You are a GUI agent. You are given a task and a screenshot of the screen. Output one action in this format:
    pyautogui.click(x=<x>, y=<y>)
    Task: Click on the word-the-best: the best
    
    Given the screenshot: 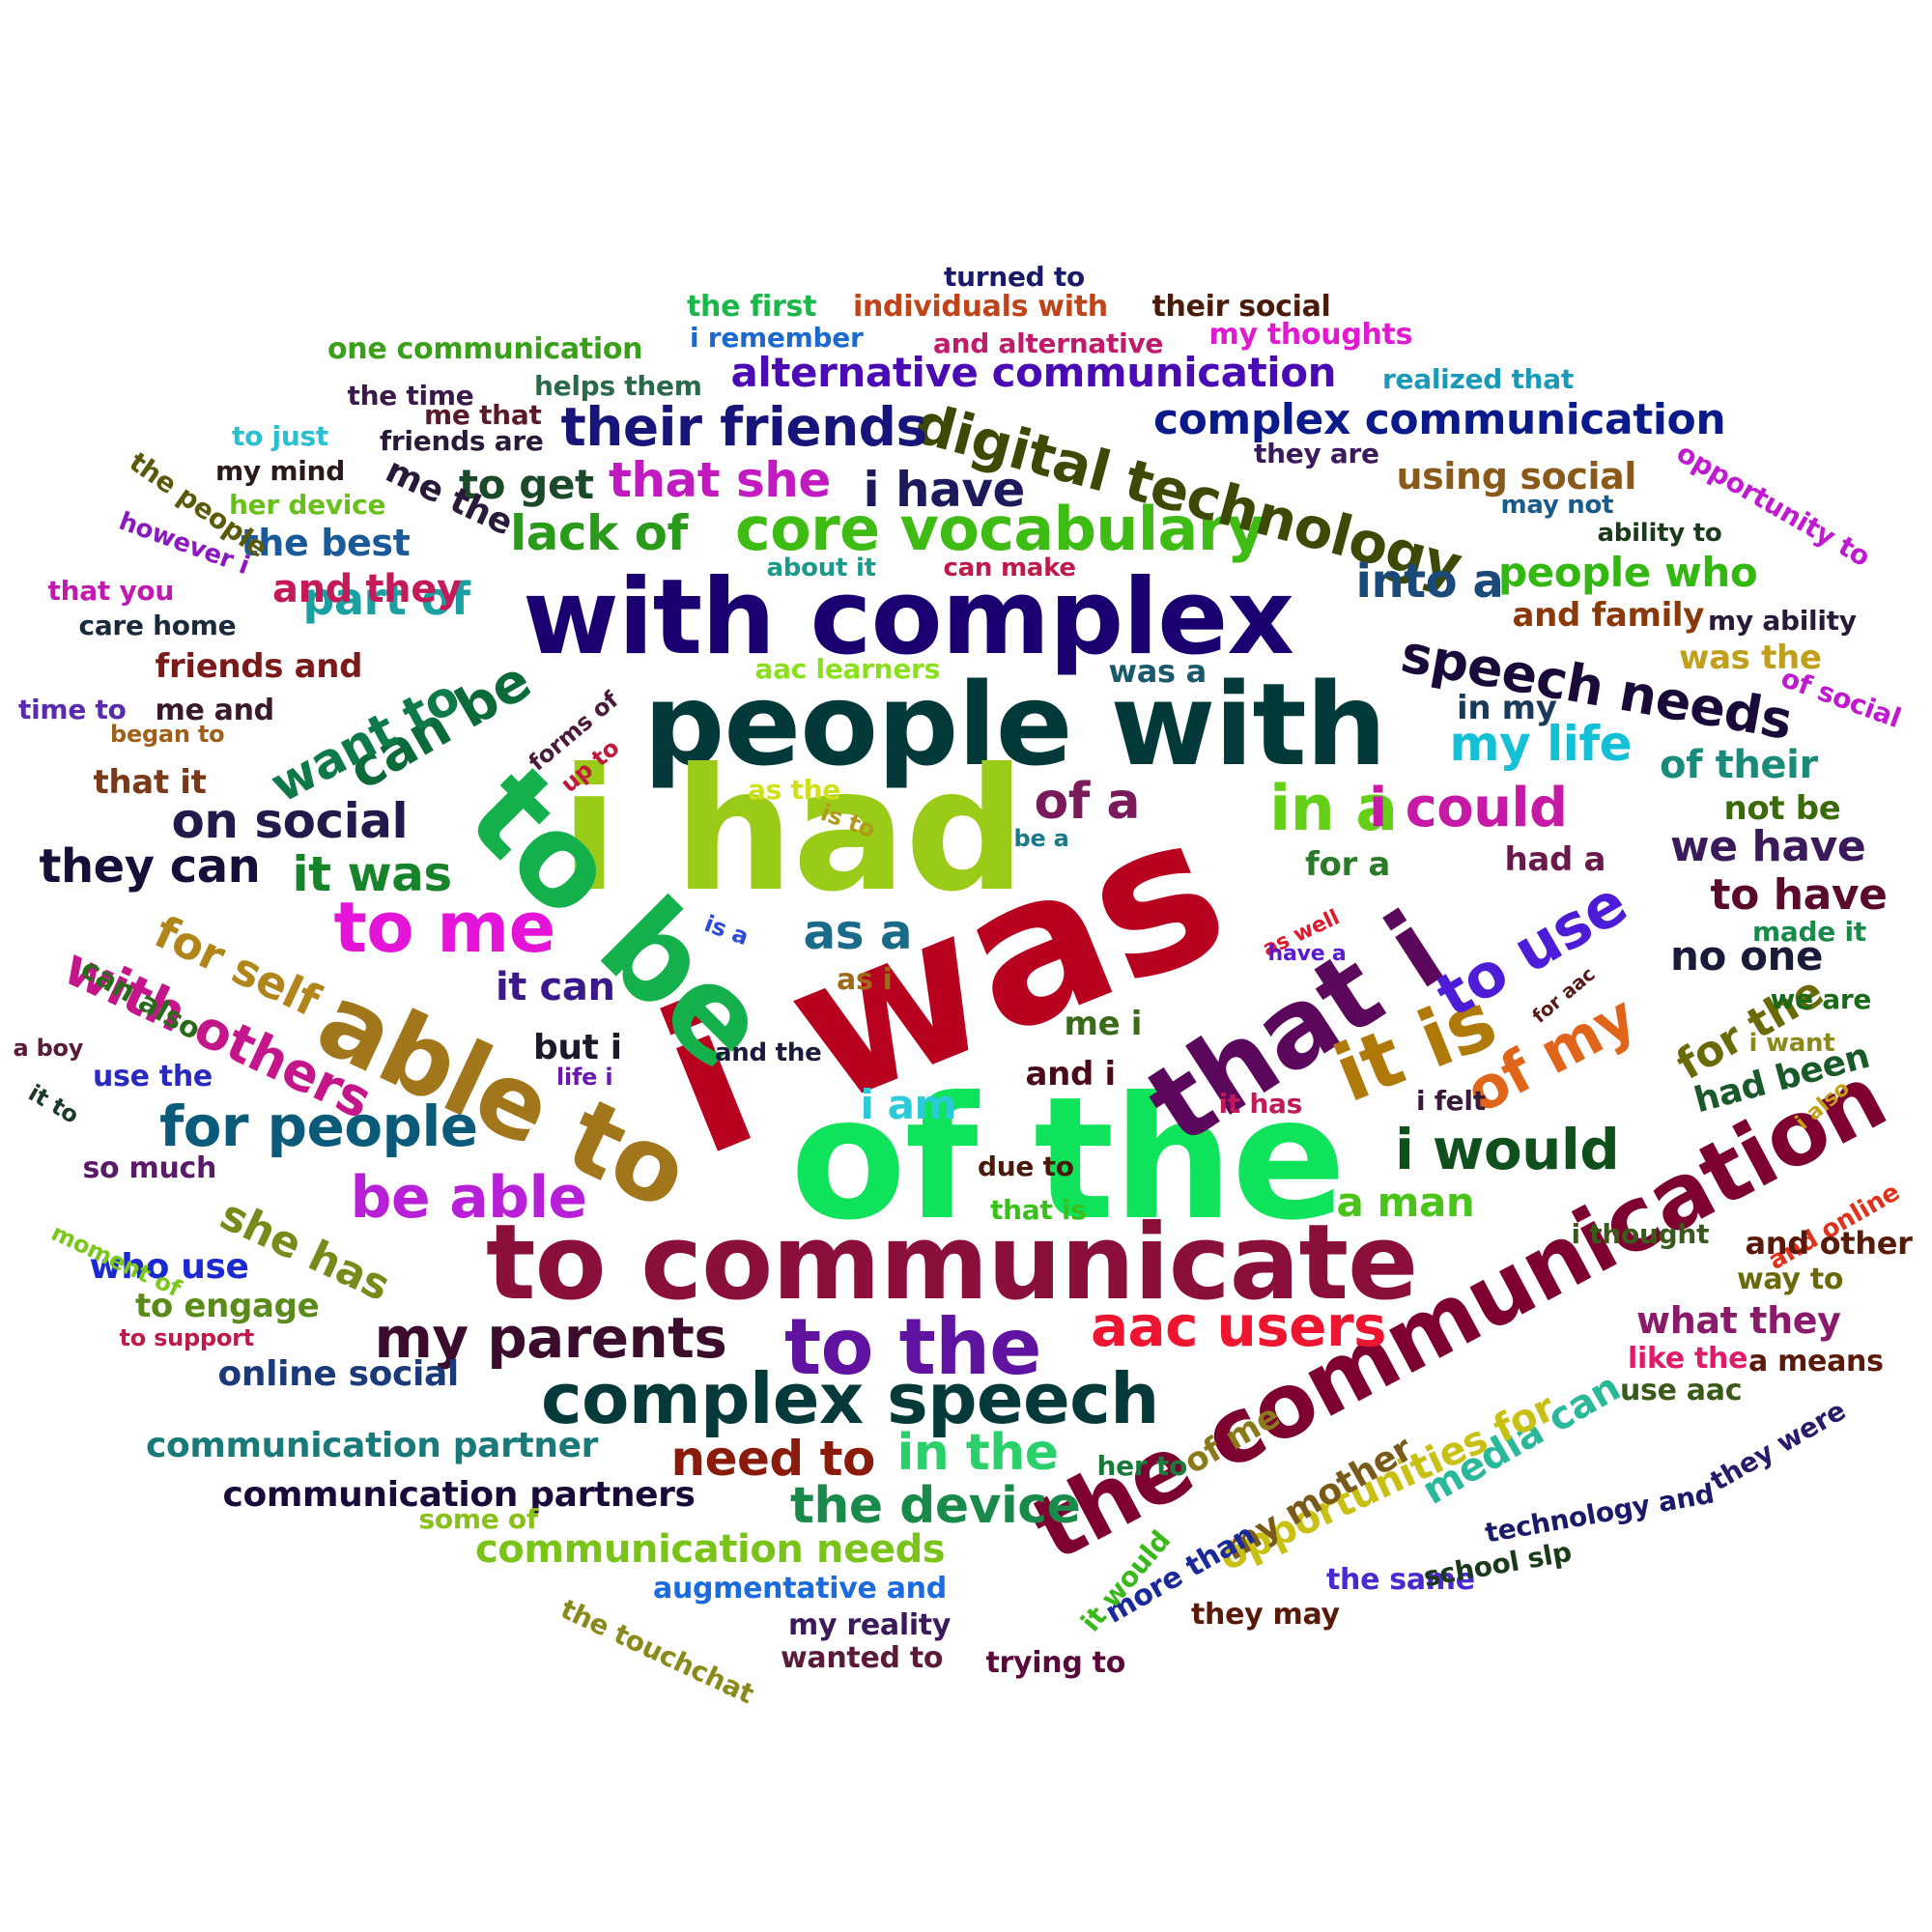 What is the action you would take?
    pyautogui.click(x=326, y=543)
    